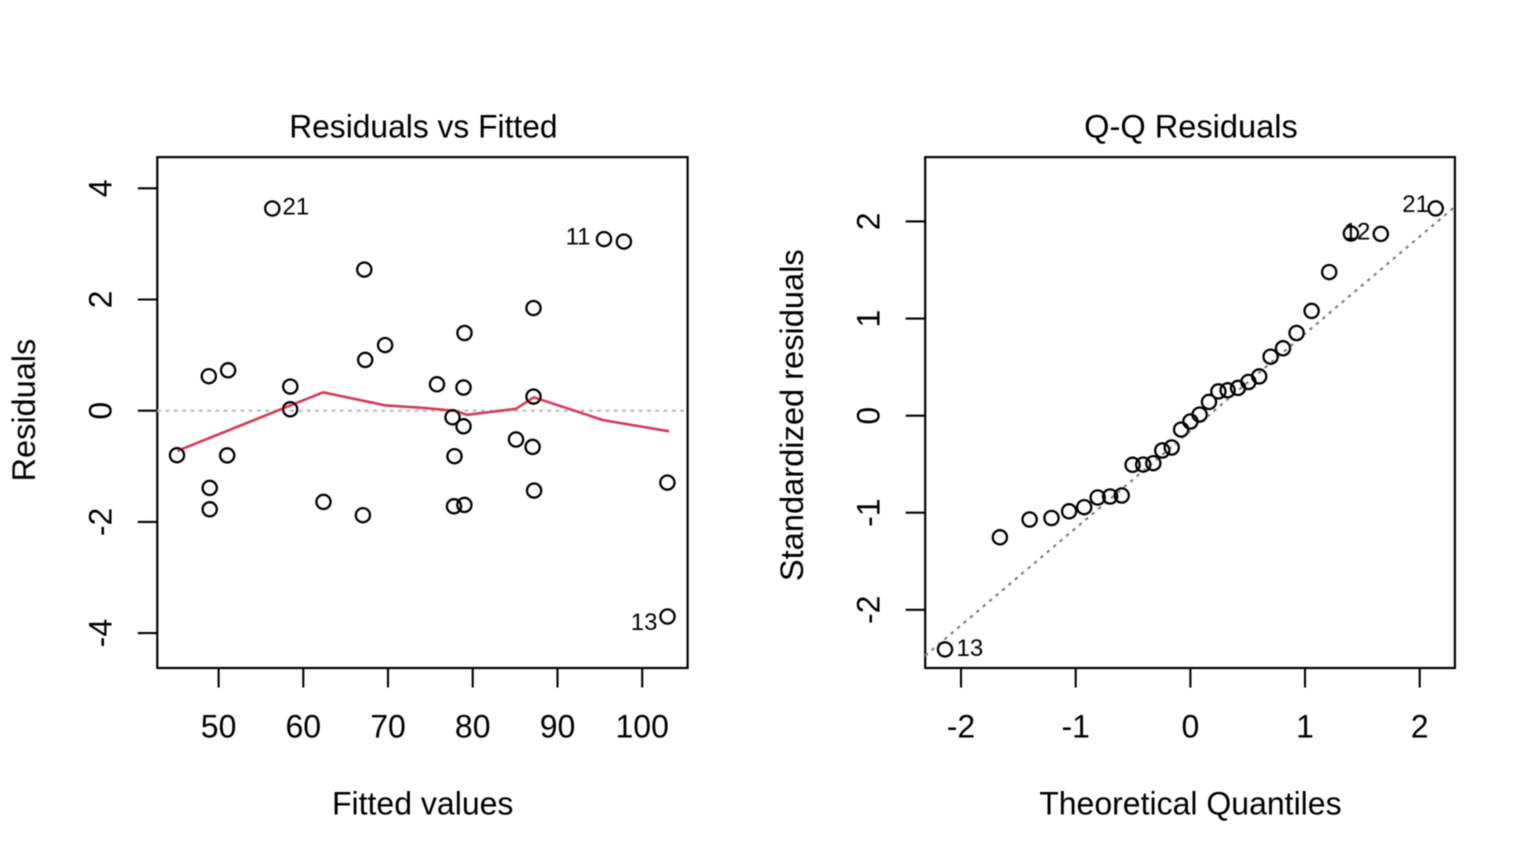  I want to click on svg-text: -4, so click(101, 633).